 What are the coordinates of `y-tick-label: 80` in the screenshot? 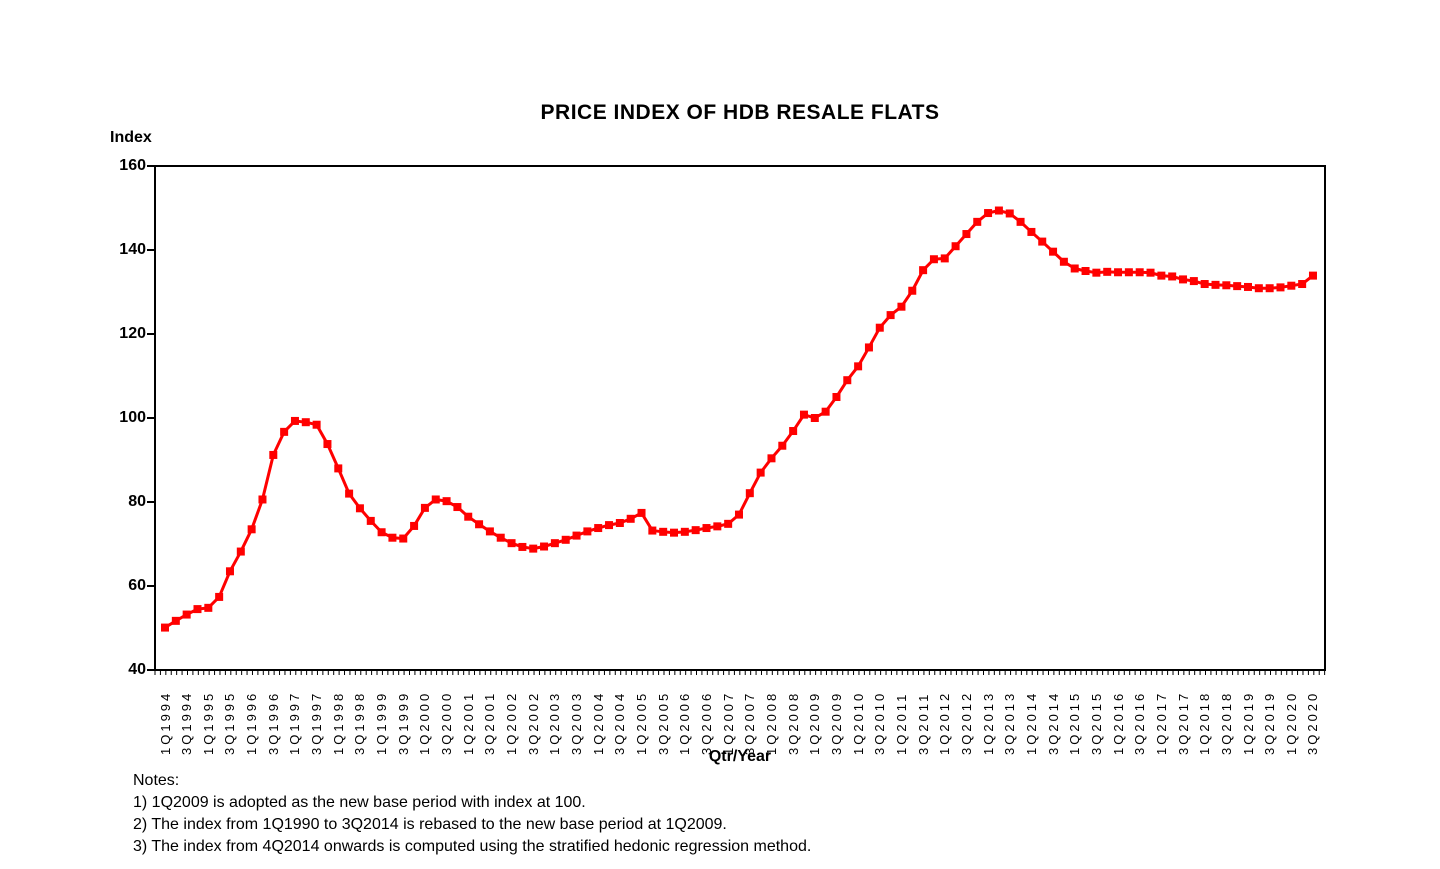 It's located at (137, 501).